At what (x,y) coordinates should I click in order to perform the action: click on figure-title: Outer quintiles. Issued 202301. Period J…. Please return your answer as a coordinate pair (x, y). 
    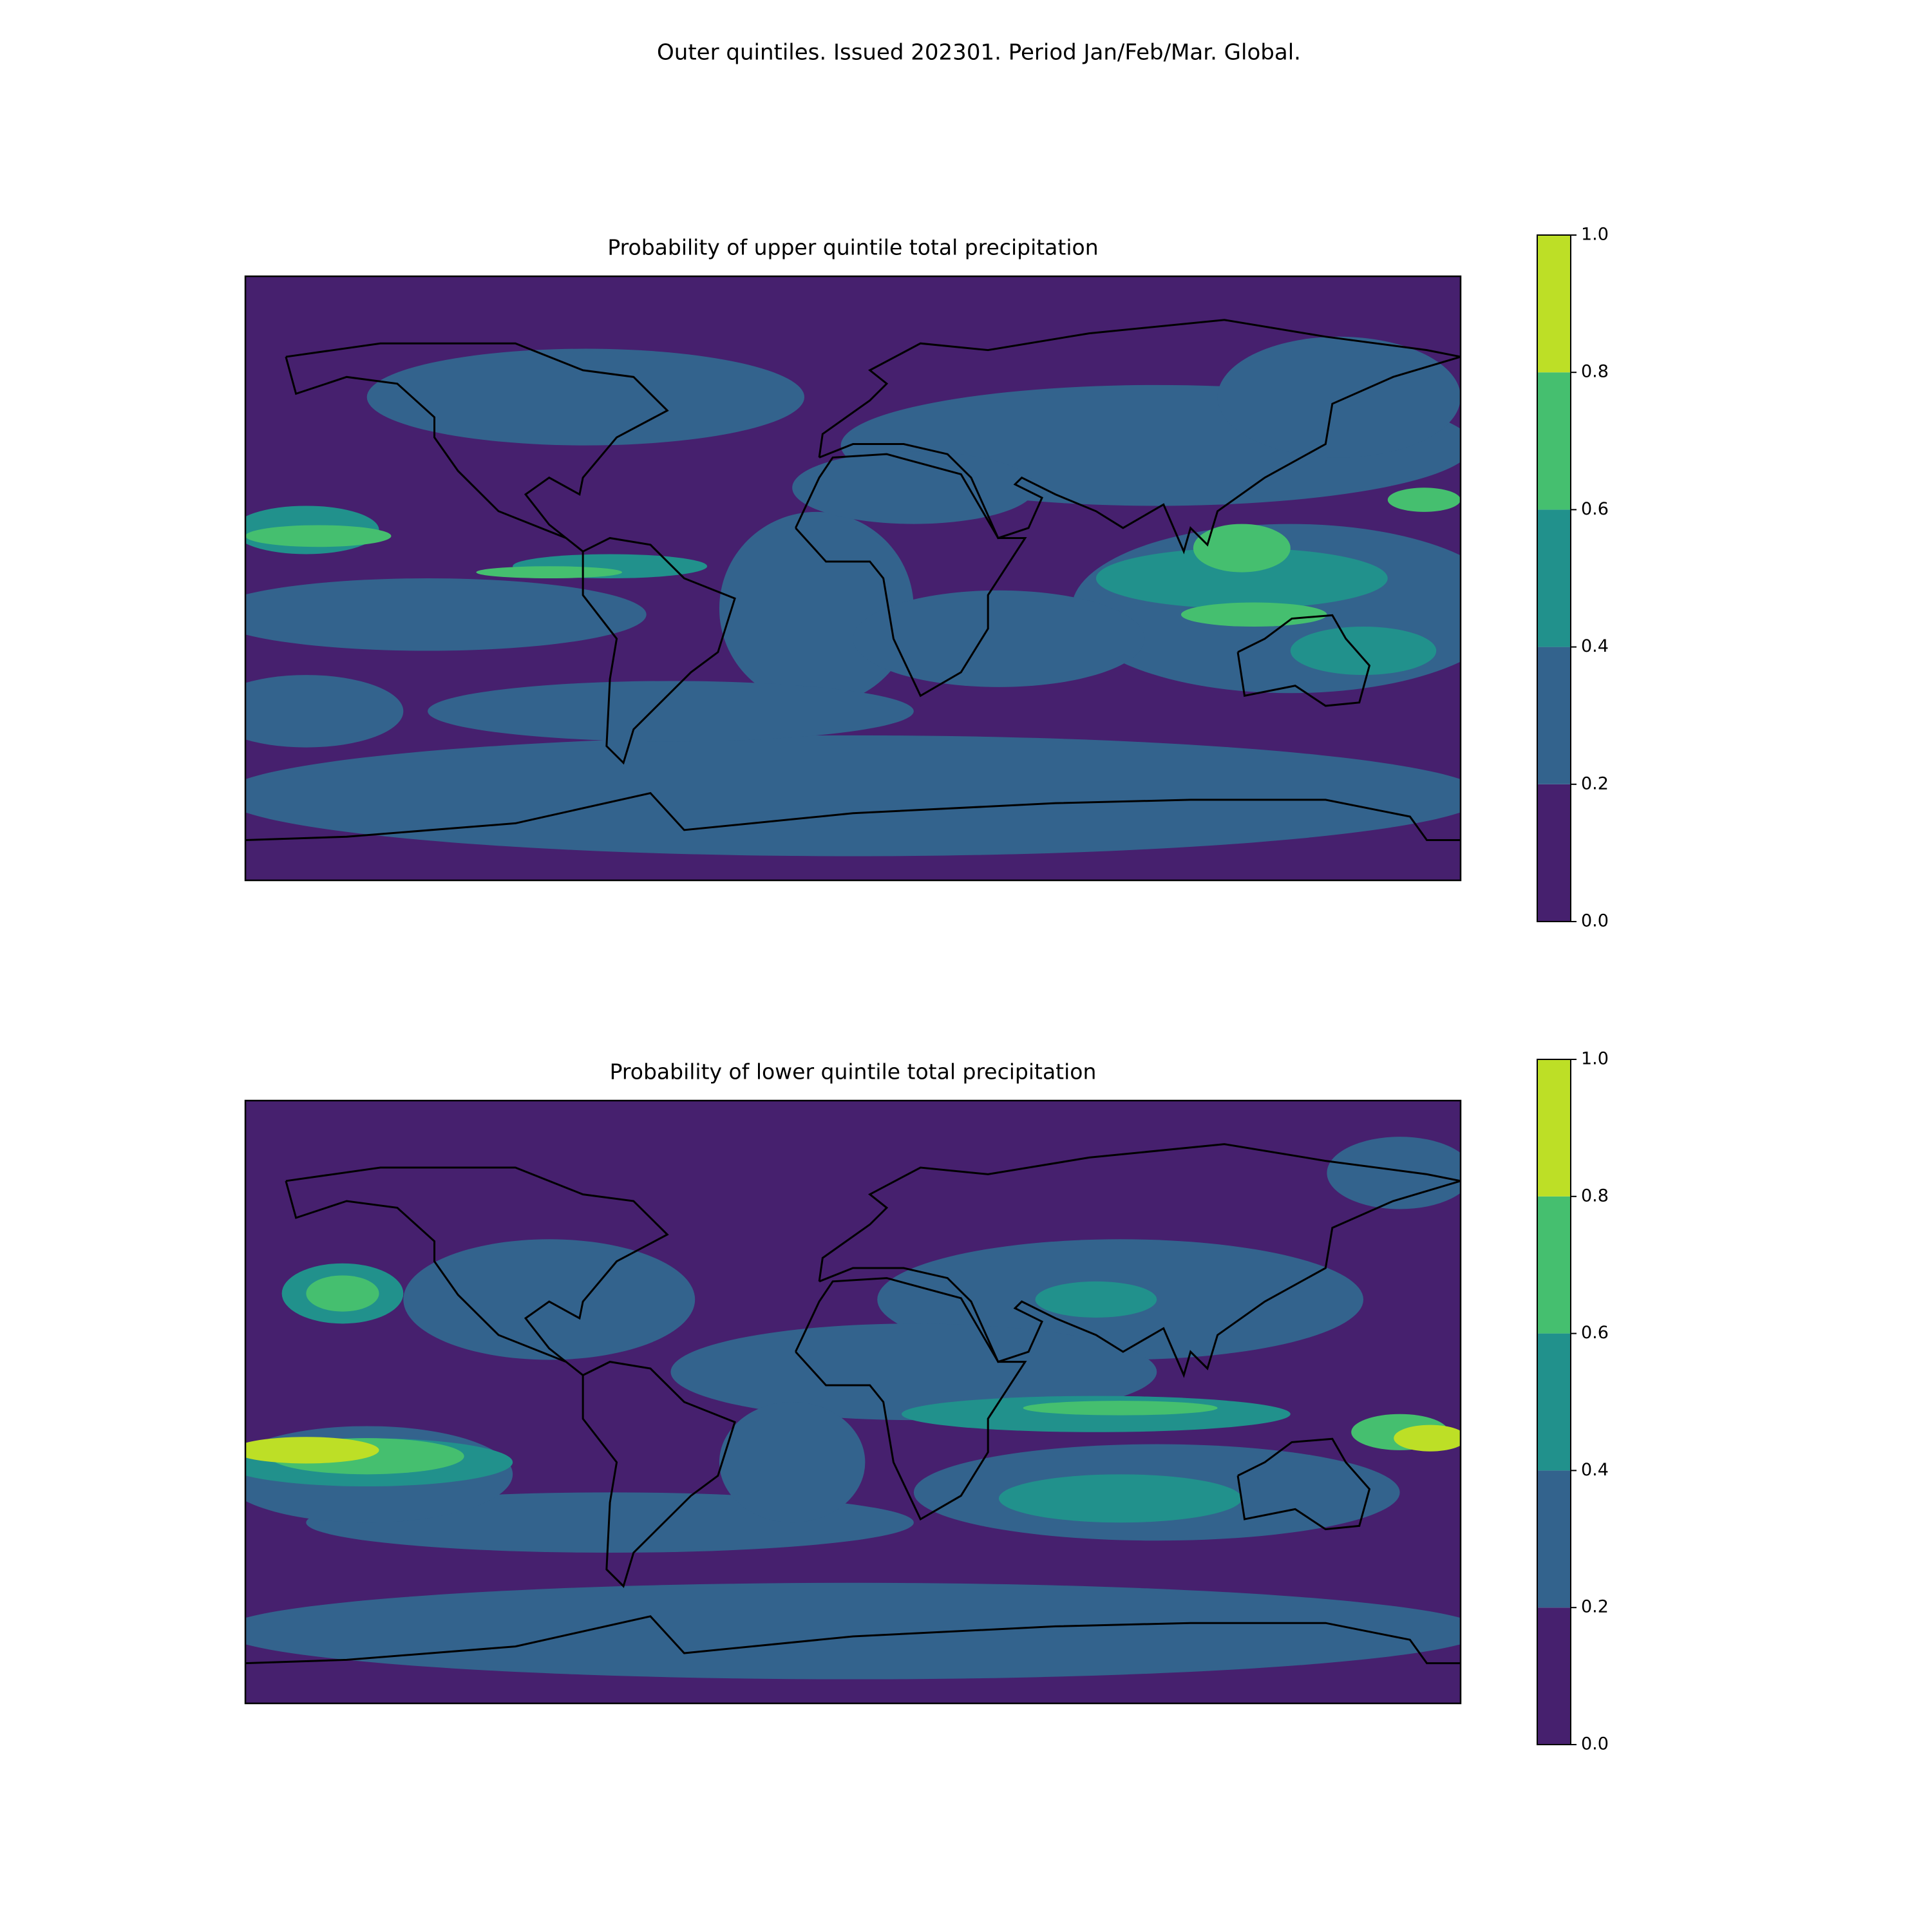
    Looking at the image, I should click on (979, 53).